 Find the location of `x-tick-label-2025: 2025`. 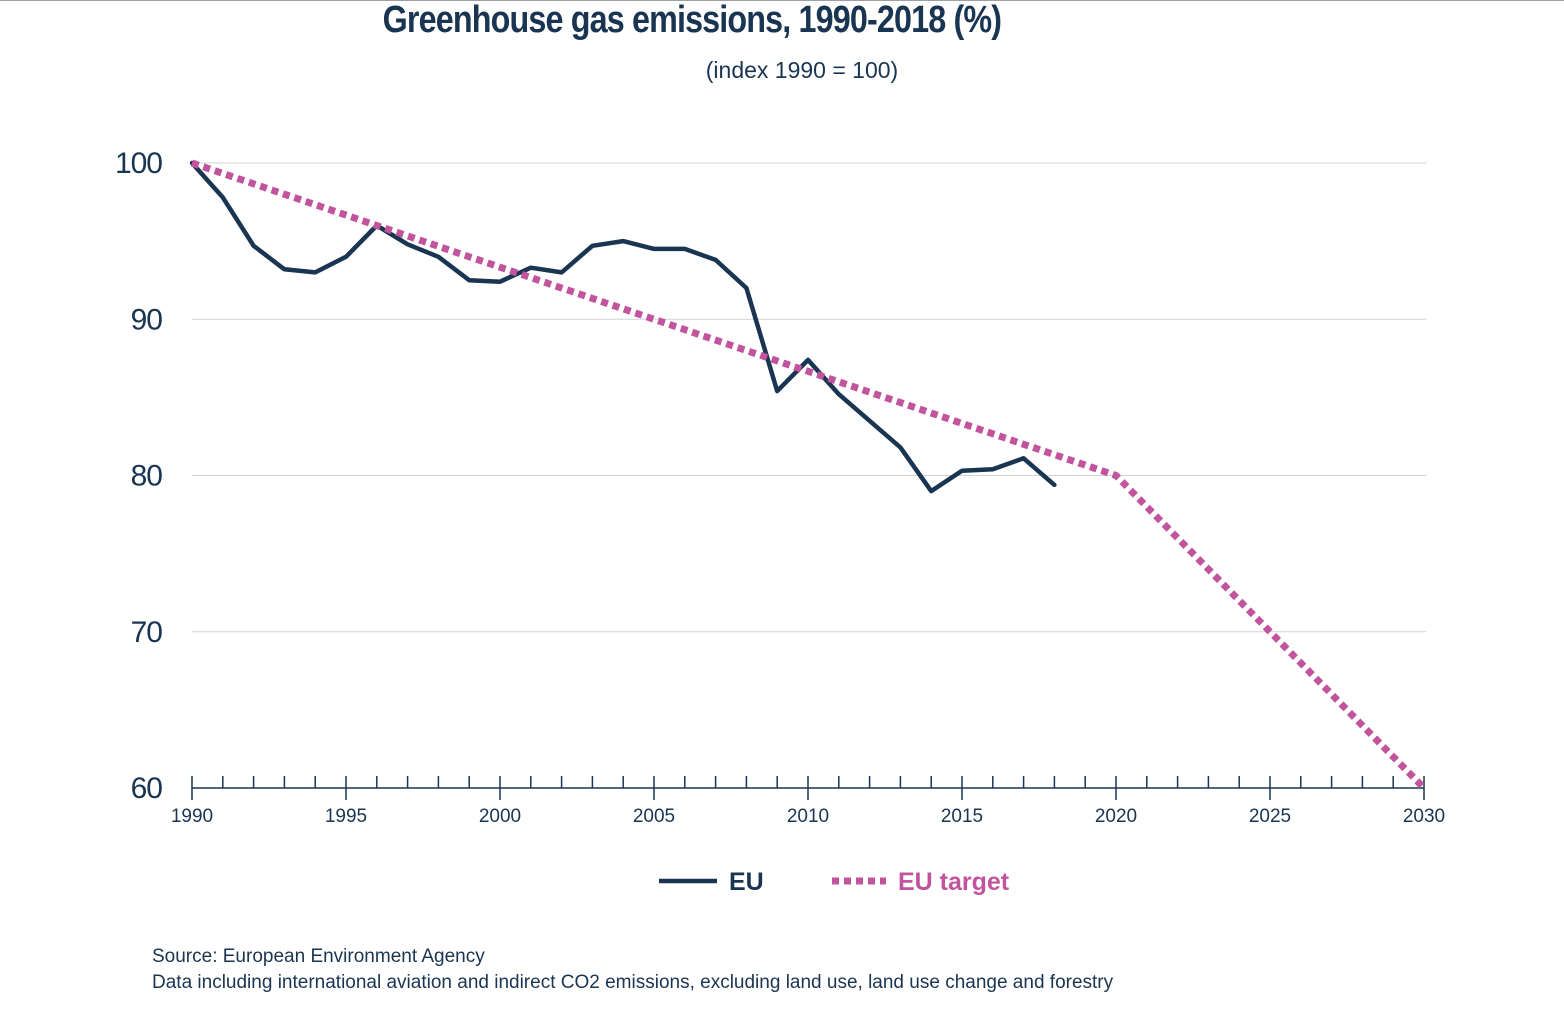

x-tick-label-2025: 2025 is located at coordinates (1270, 816).